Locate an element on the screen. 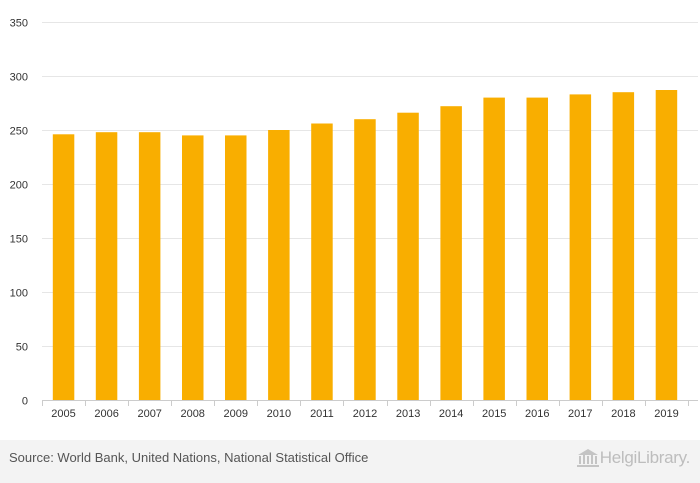  x-tick-label: 2018 is located at coordinates (623, 414).